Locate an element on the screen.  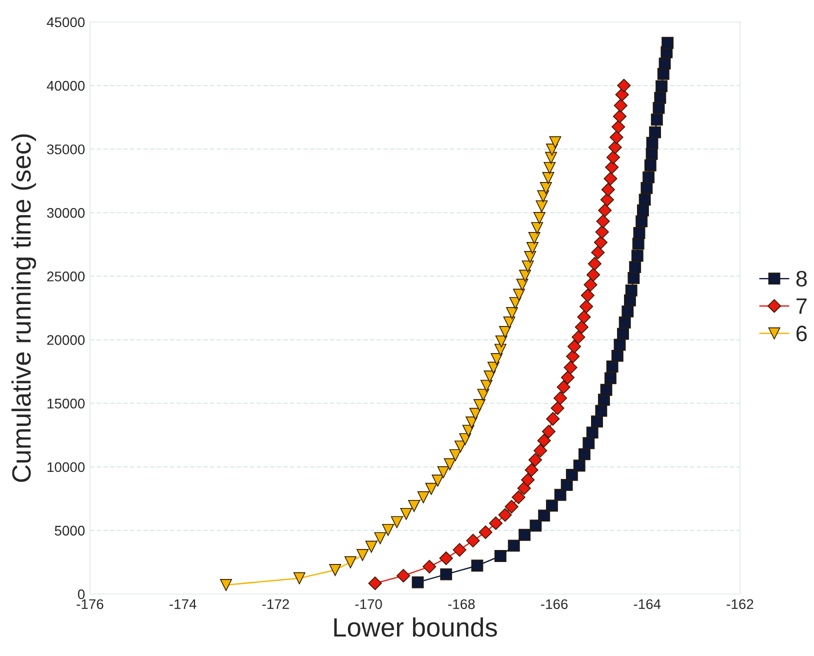
y-tick-label: 45000 is located at coordinates (65, 22).